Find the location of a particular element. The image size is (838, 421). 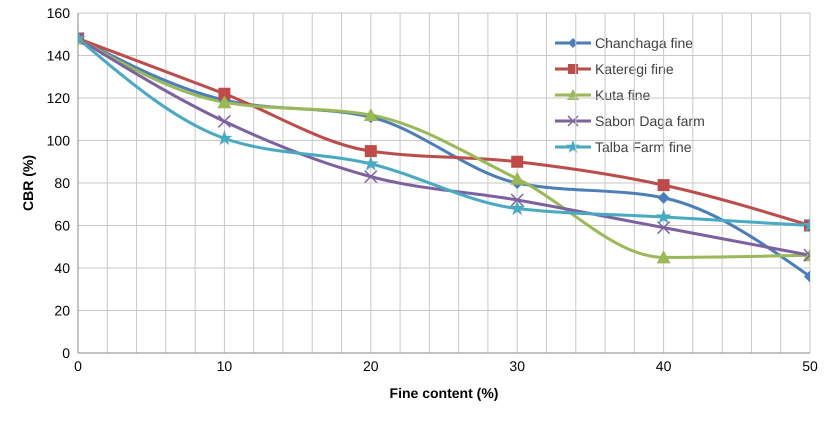

y-axis-title: CBR (%) is located at coordinates (28, 183).